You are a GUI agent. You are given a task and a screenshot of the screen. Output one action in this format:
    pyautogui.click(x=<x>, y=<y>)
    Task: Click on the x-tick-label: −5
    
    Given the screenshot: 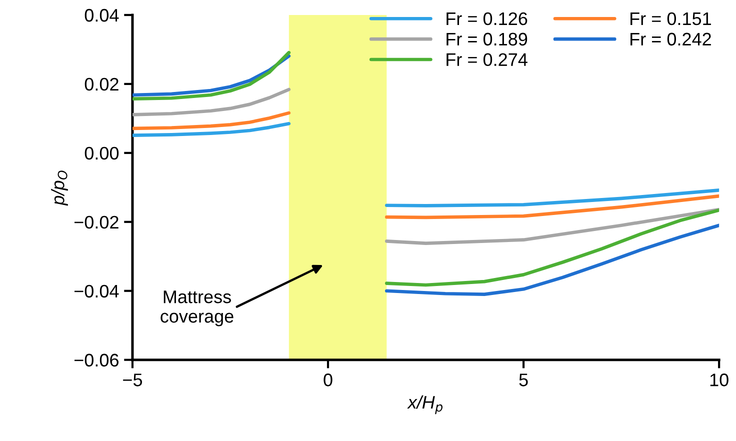 What is the action you would take?
    pyautogui.click(x=132, y=380)
    